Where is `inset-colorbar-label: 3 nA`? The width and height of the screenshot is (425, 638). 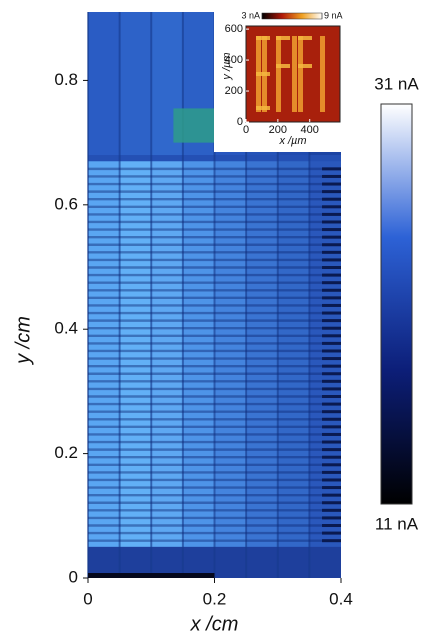 inset-colorbar-label: 3 nA is located at coordinates (250, 15).